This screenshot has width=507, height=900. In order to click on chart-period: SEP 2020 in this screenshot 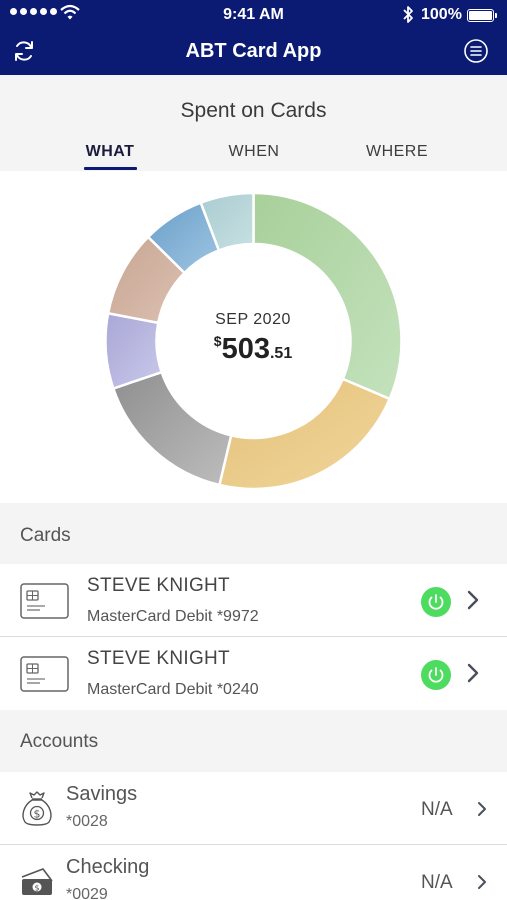, I will do `click(253, 319)`.